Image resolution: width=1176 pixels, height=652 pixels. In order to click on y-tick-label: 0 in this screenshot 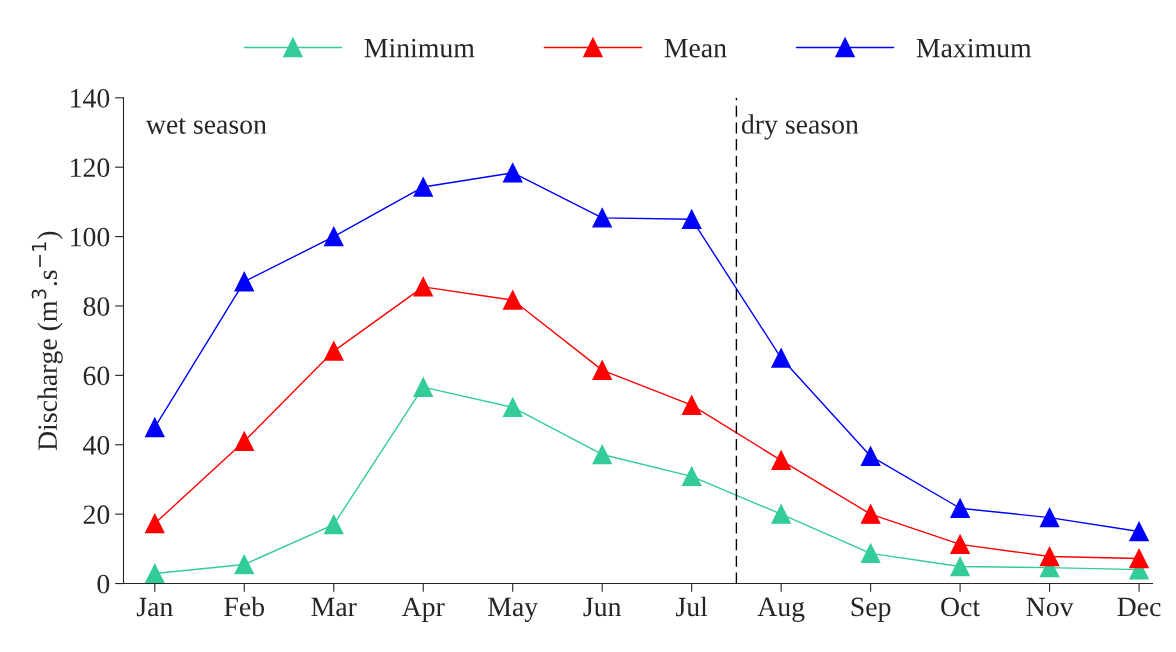, I will do `click(103, 584)`.